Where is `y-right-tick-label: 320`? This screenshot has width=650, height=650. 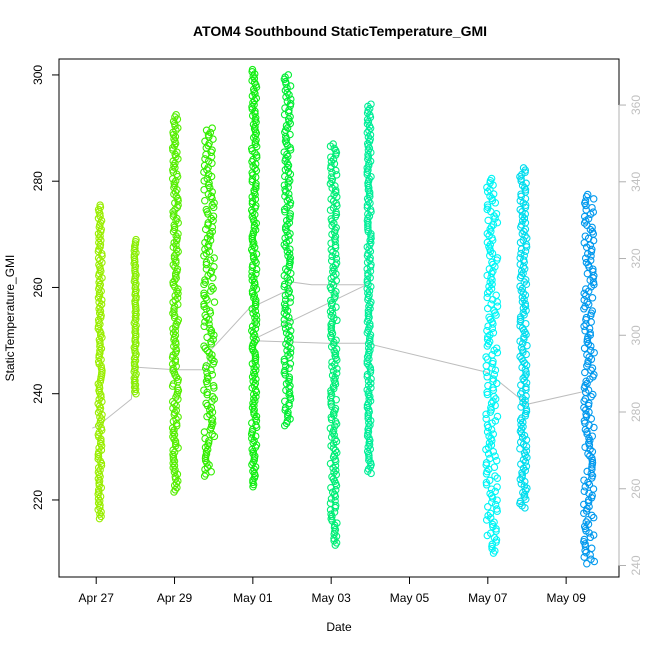
y-right-tick-label: 320 is located at coordinates (636, 258).